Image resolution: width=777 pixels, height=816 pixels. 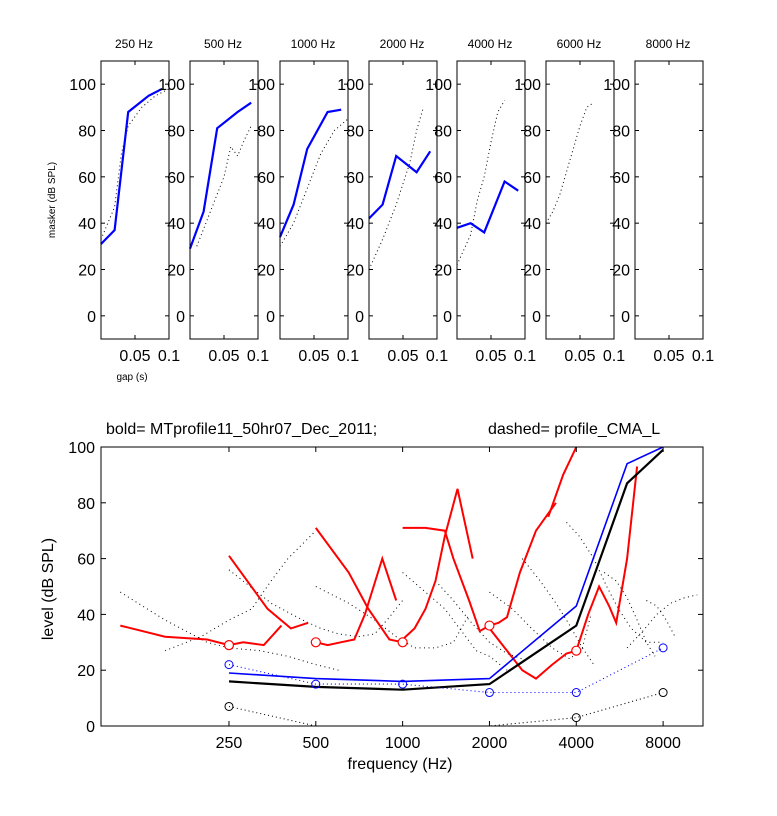 I want to click on gap-subplot-6000-hz: 6000 Hz 0 20 40 60 80 100 0.05 0.1, so click(x=569, y=201).